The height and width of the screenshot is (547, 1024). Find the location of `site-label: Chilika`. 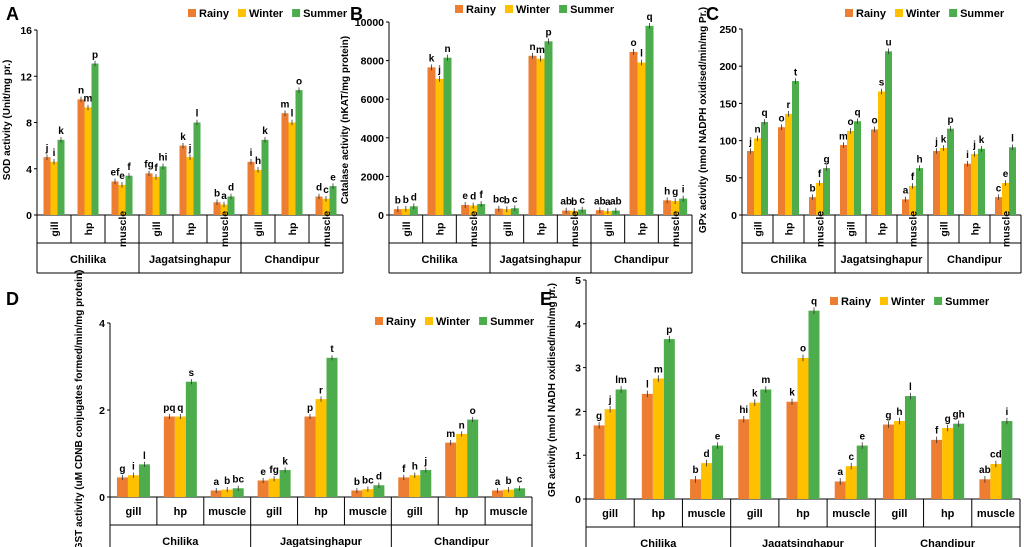

site-label: Chilika is located at coordinates (180, 541).